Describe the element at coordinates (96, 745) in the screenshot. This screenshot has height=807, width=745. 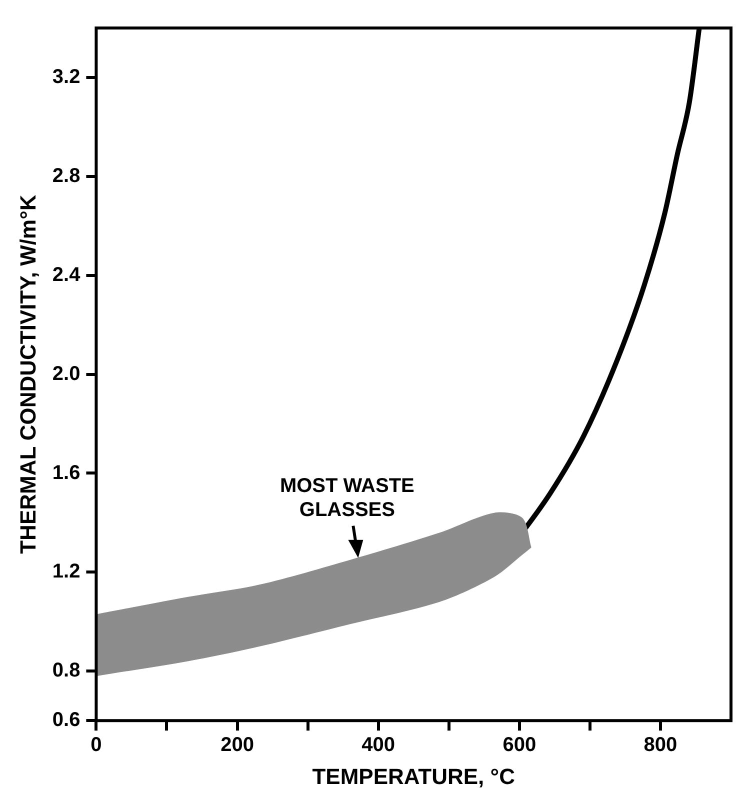
I see `x-tick-label: 0` at that location.